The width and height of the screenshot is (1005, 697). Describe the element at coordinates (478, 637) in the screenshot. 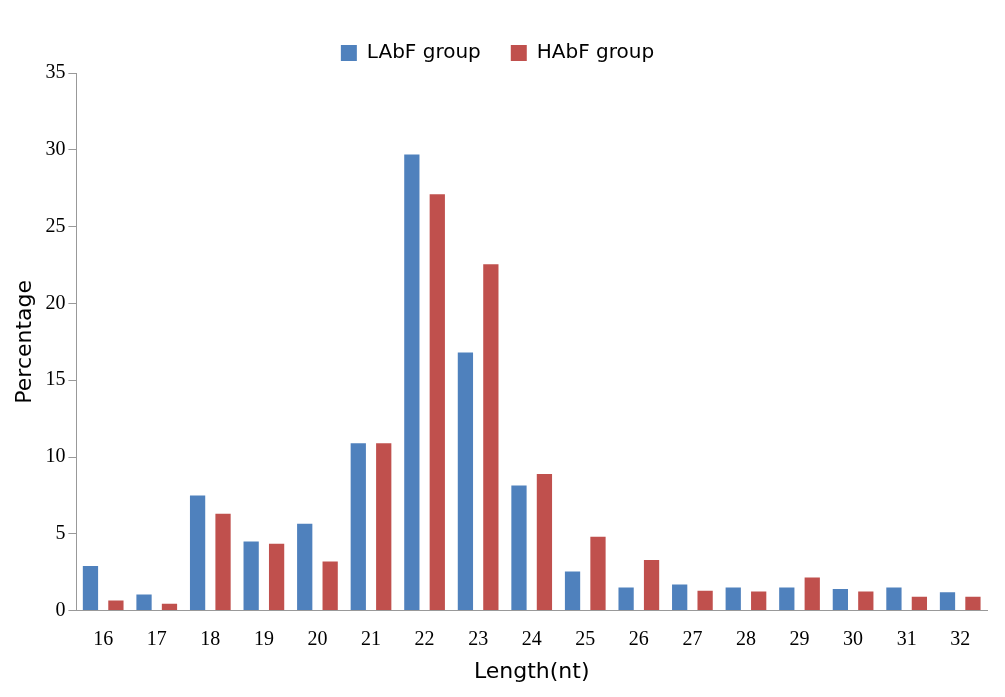

I see `x-tick-label: 23` at that location.